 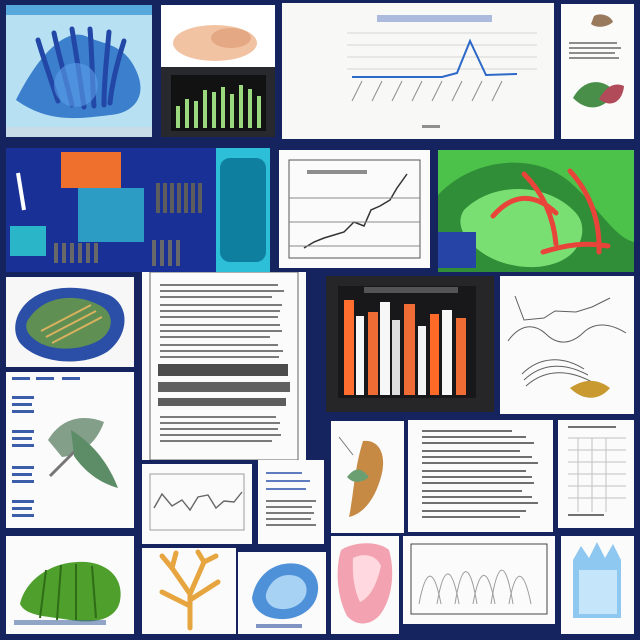 I want to click on tile-blue-data-panel, so click(x=138, y=210).